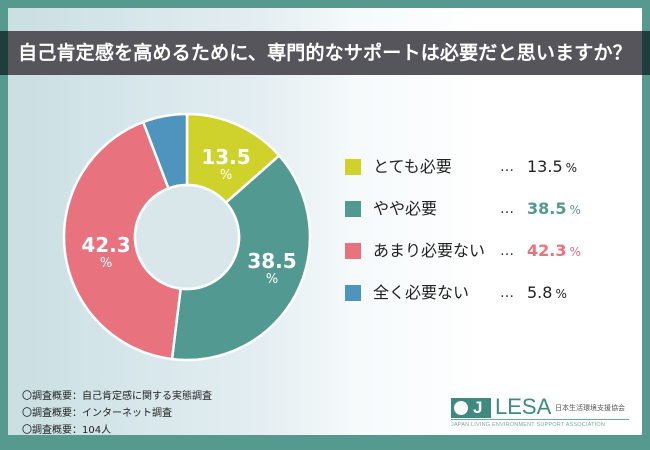 This screenshot has height=450, width=650. I want to click on slice-label-somewhat-necessary: 38.5 %, so click(272, 268).